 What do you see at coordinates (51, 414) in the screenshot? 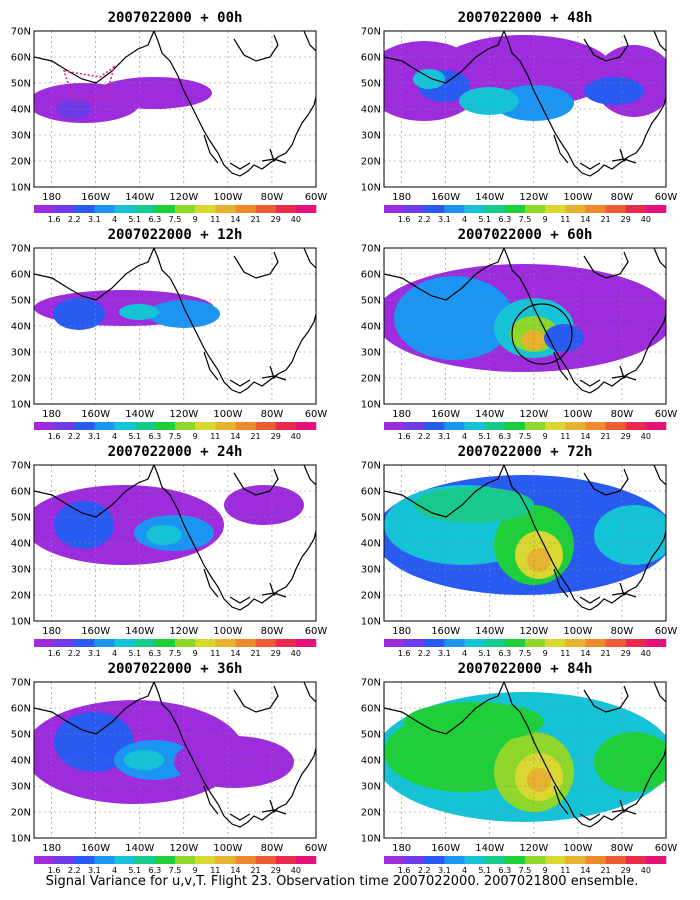
I see `lon-tick-label: 180` at bounding box center [51, 414].